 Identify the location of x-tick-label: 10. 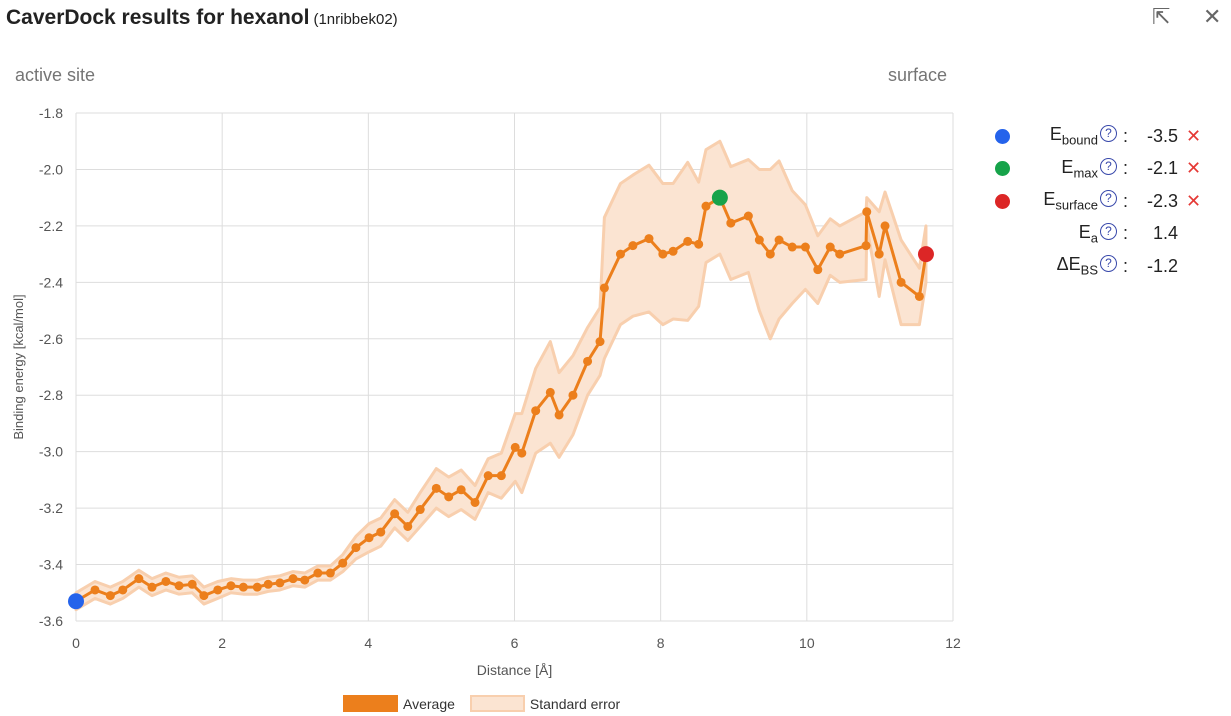
(807, 643).